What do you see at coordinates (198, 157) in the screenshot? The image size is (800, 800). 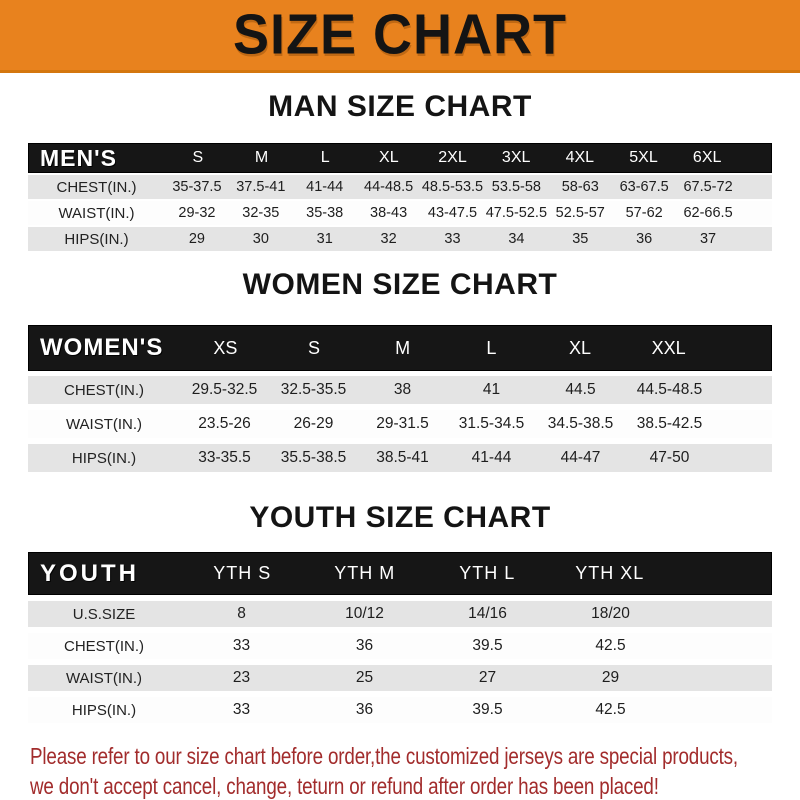 I see `men-column-header-0: S` at bounding box center [198, 157].